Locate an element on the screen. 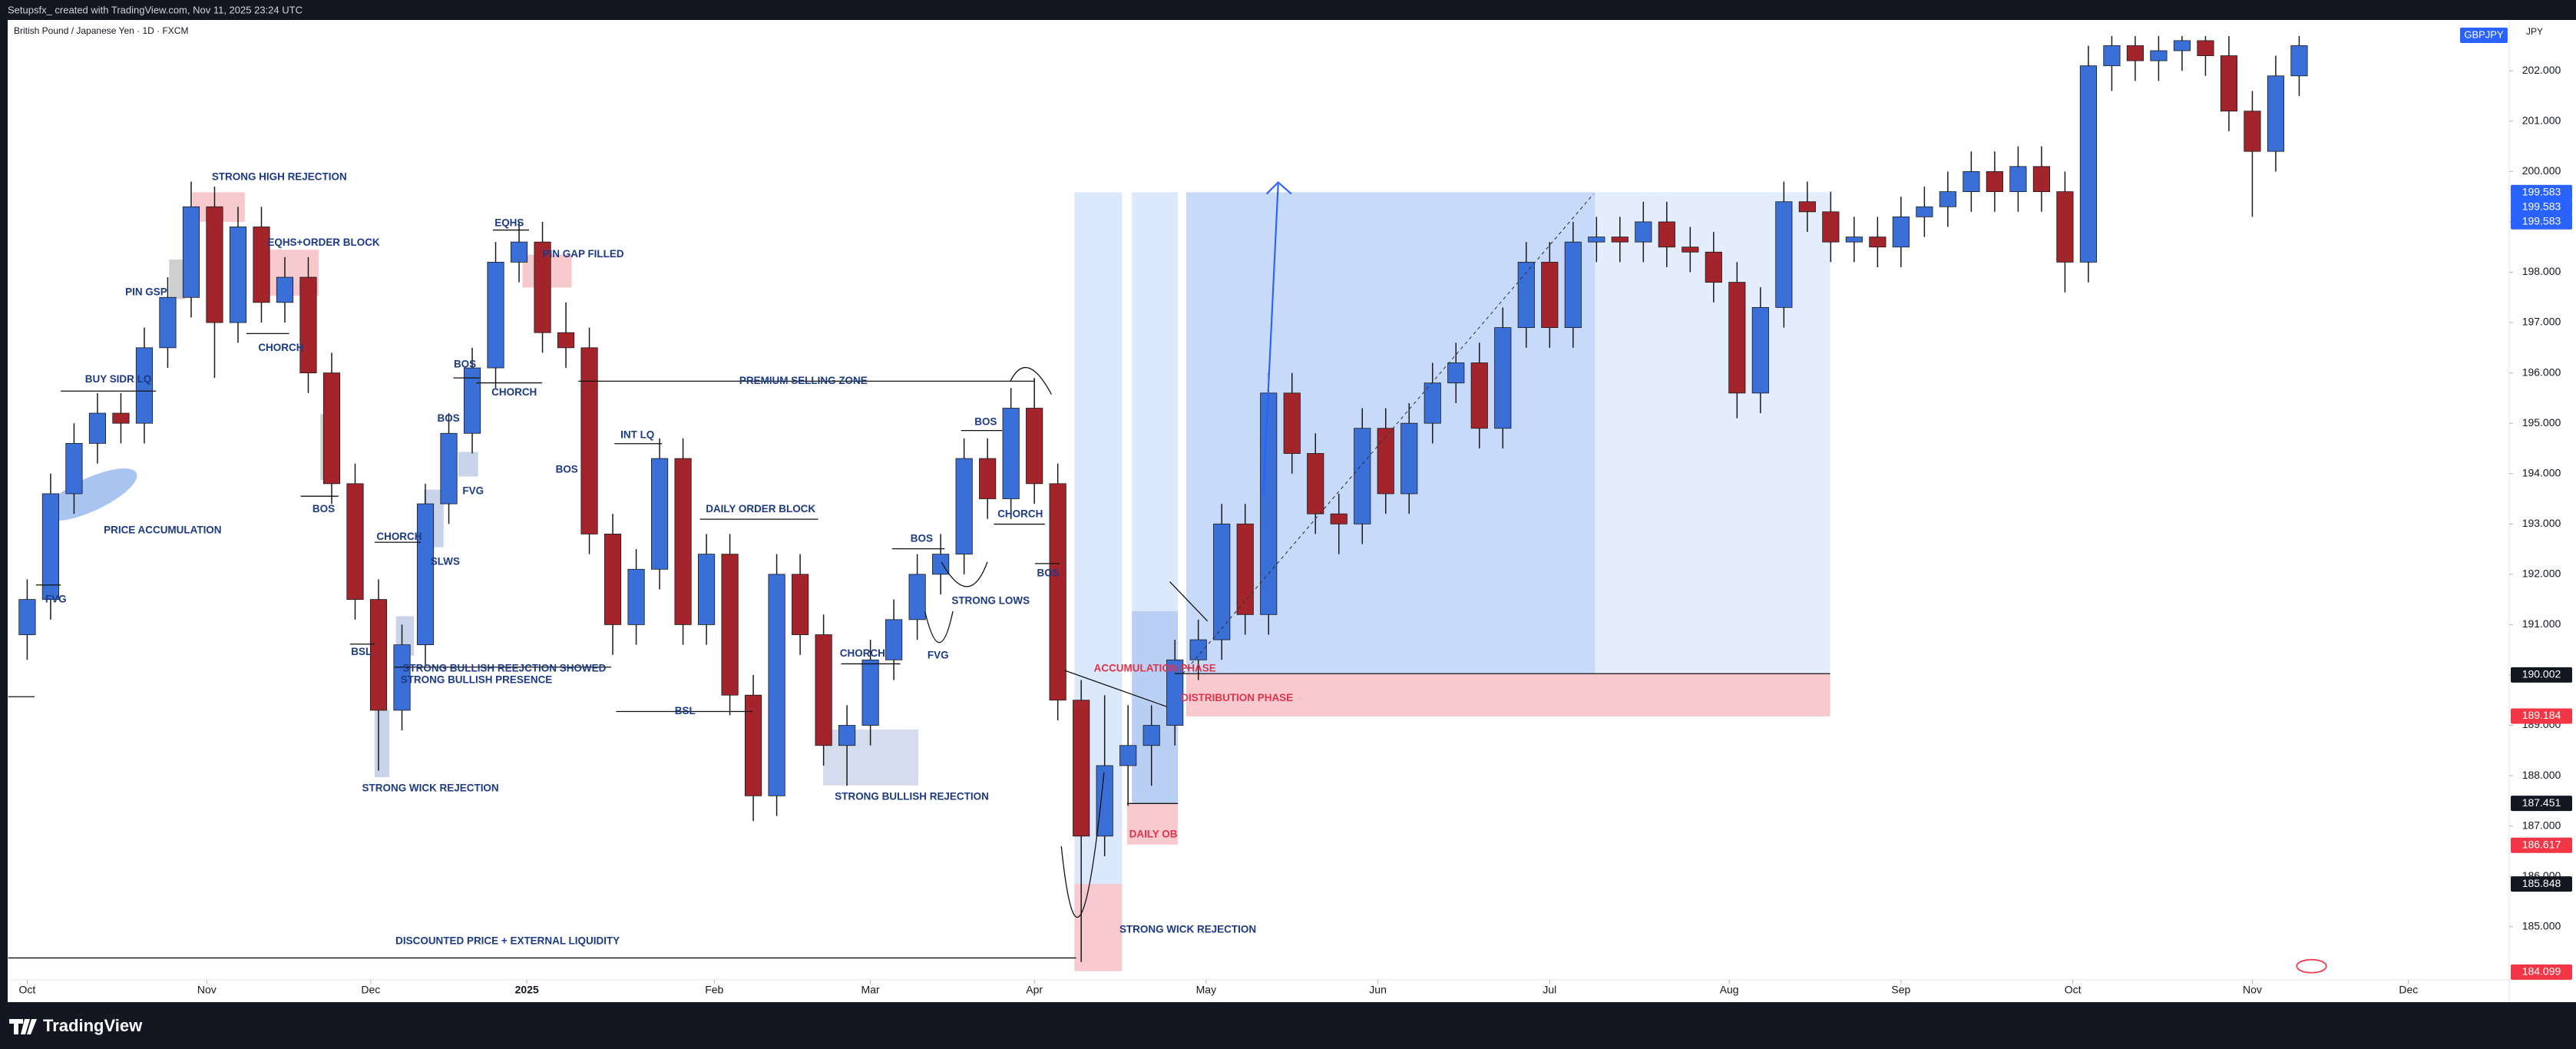 Image resolution: width=2576 pixels, height=1049 pixels. price-tag-label: 184.099 is located at coordinates (2541, 971).